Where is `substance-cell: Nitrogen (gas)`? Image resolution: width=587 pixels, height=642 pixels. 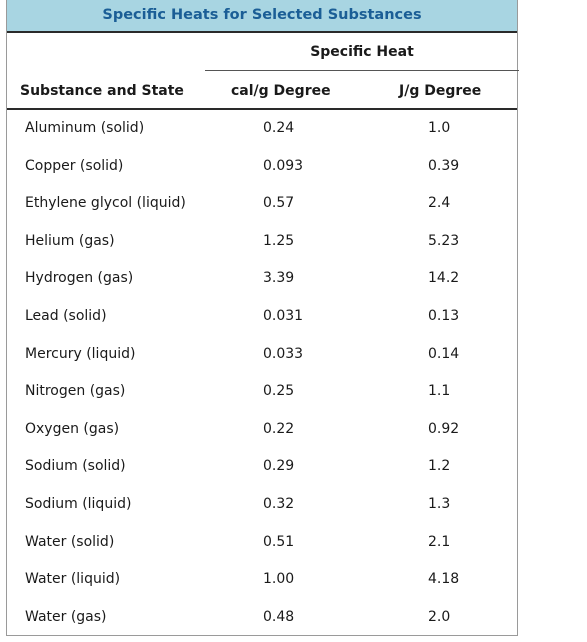
substance-cell: Nitrogen (gas) is located at coordinates (75, 391).